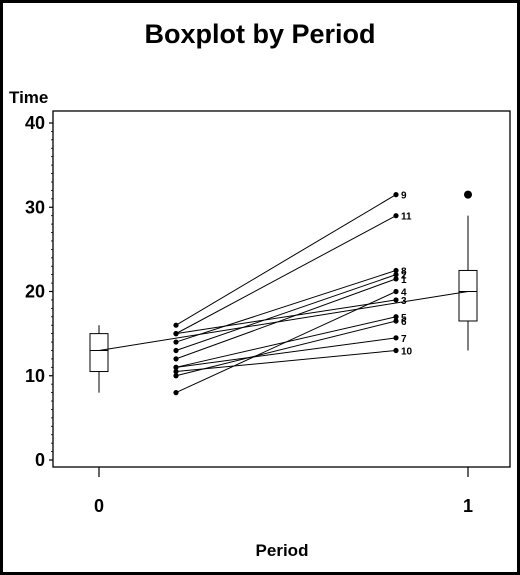 This screenshot has height=575, width=520. What do you see at coordinates (404, 339) in the screenshot?
I see `subject-label-7: 7` at bounding box center [404, 339].